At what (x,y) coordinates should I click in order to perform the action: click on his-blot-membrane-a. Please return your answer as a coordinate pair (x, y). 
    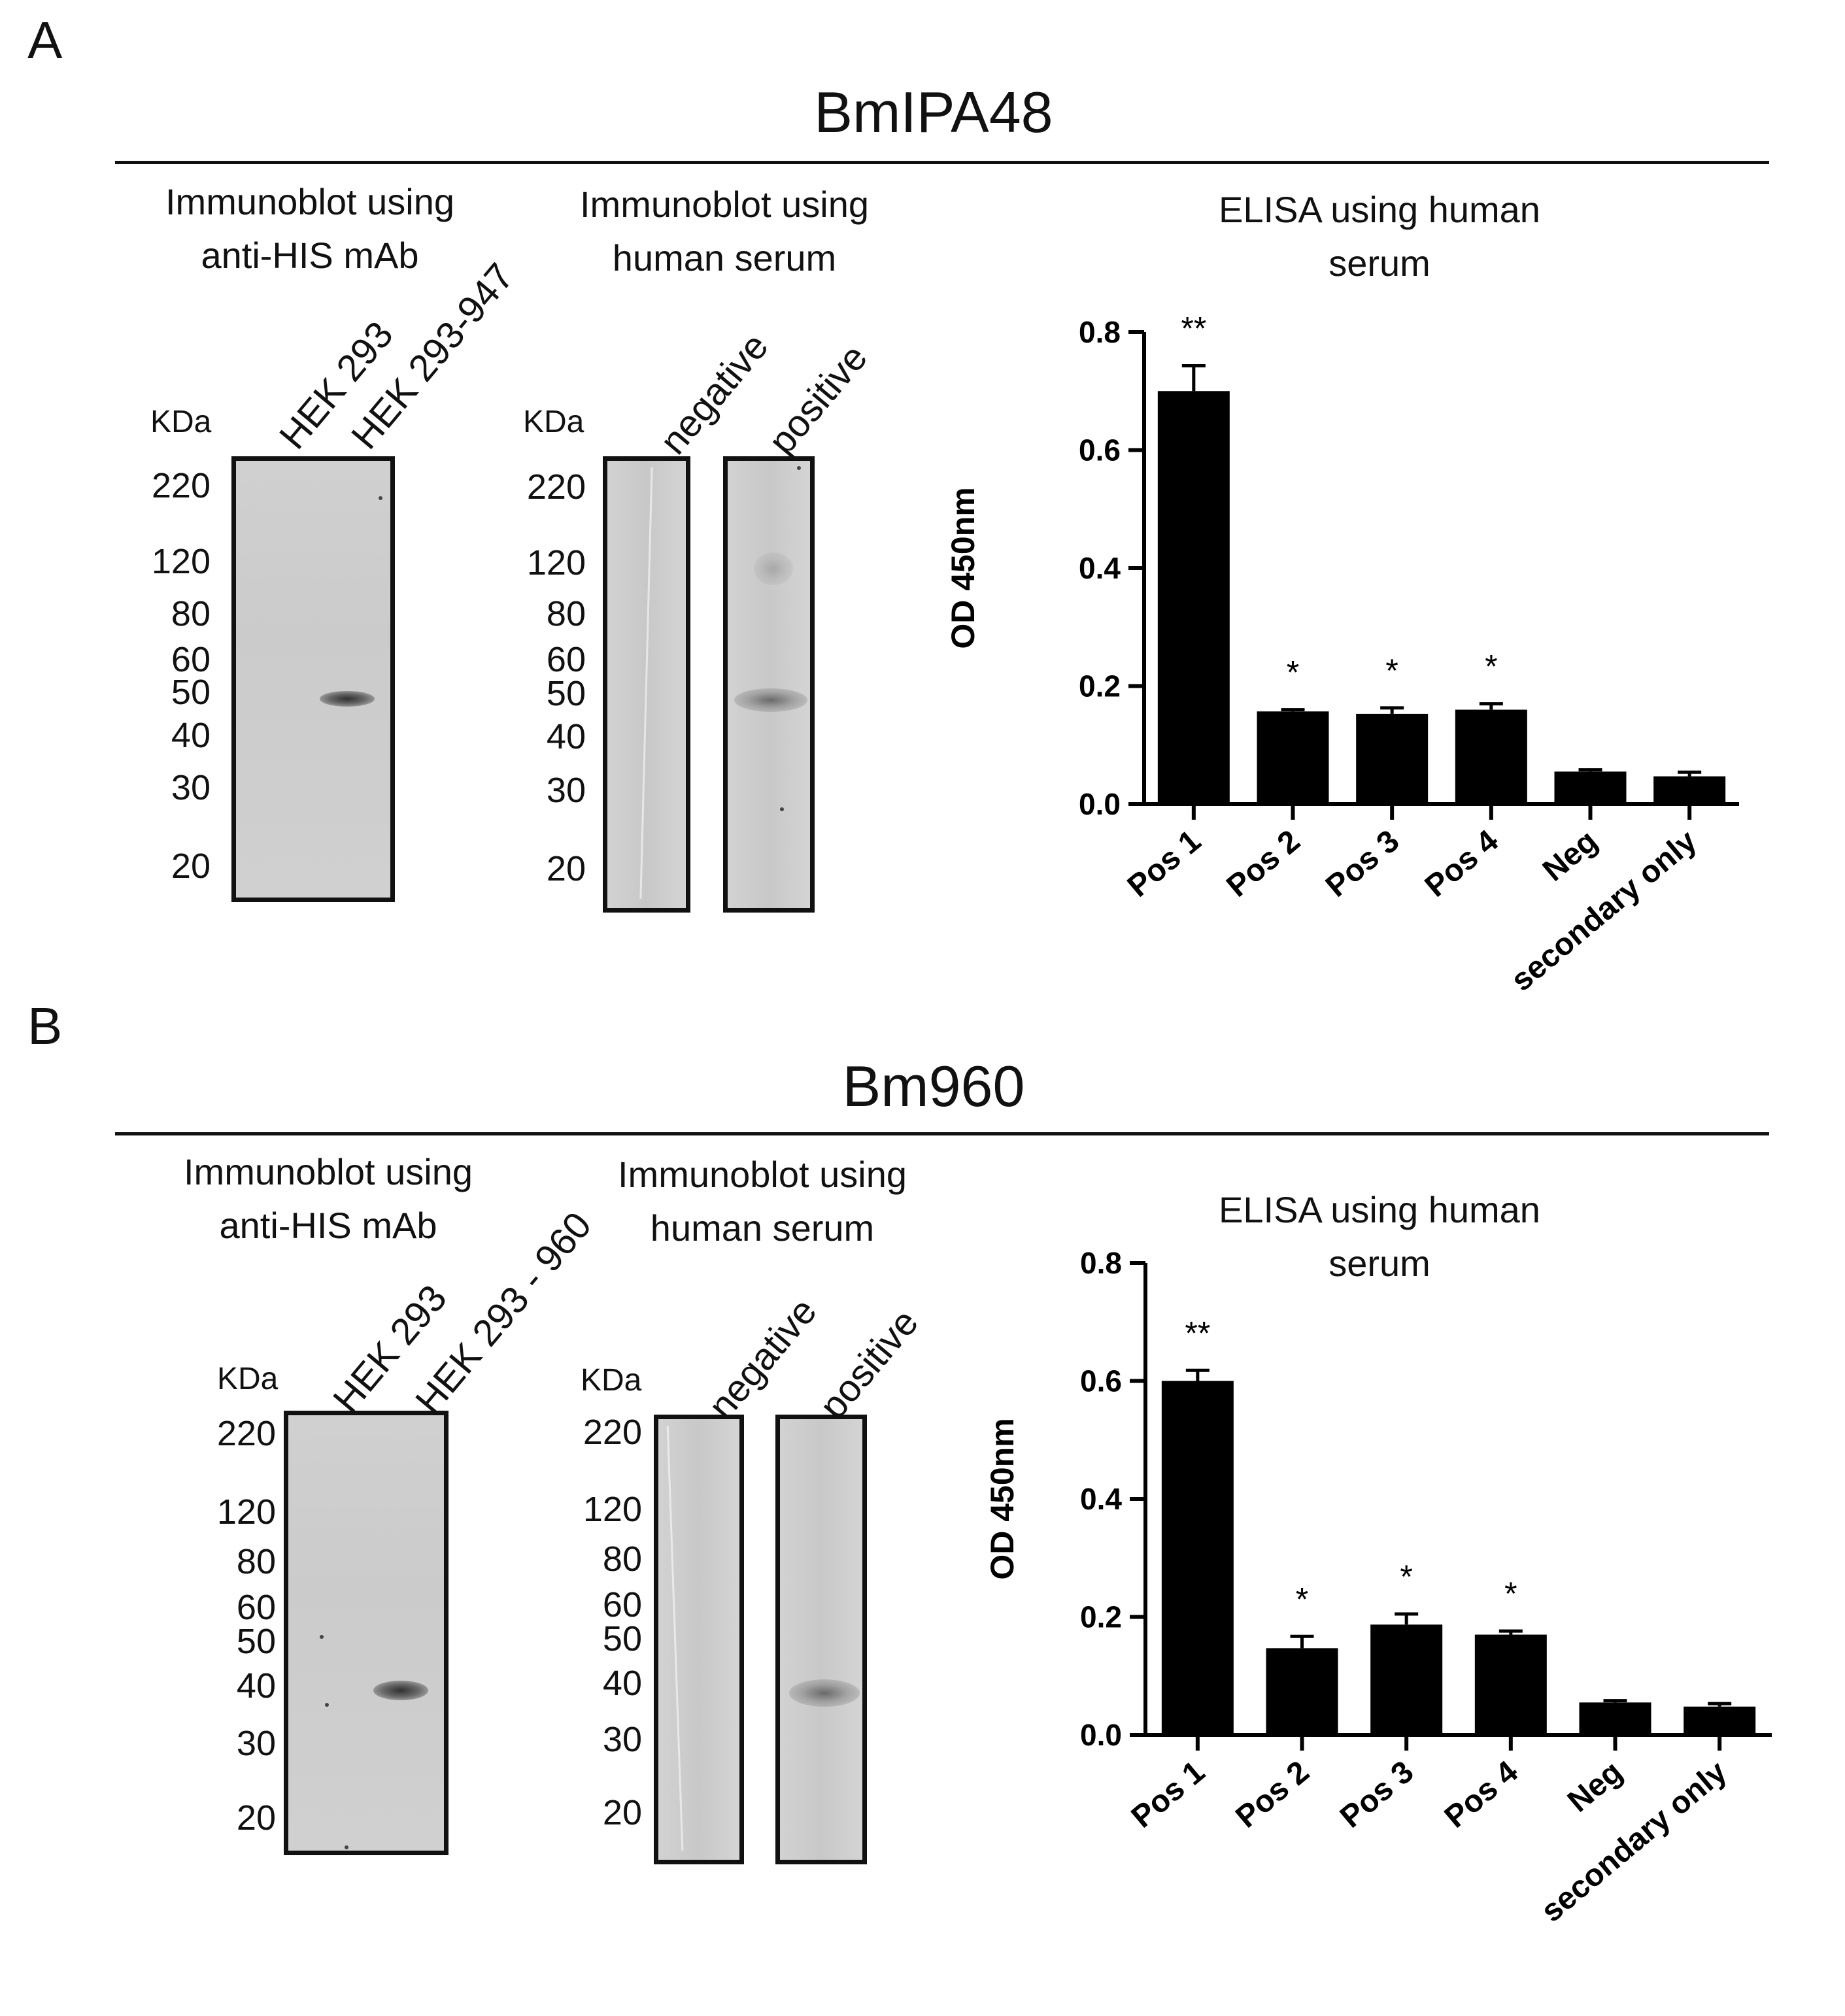
    Looking at the image, I should click on (313, 679).